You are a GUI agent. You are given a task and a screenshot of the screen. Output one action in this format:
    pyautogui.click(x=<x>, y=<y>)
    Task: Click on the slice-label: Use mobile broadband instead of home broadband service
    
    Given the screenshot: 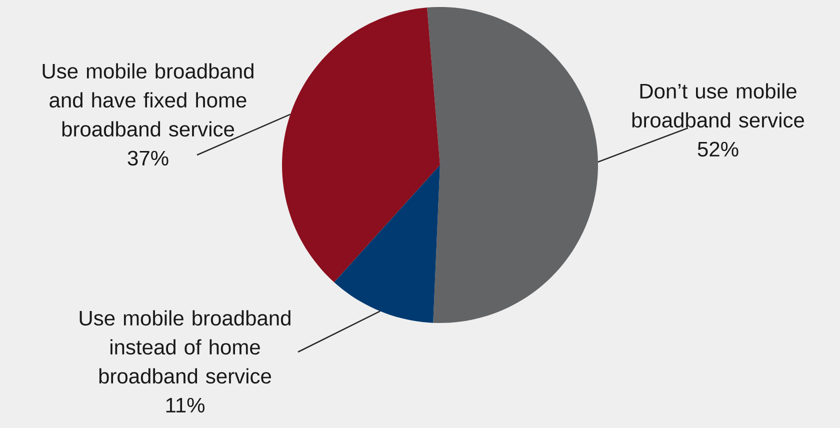 What is the action you would take?
    pyautogui.click(x=185, y=347)
    